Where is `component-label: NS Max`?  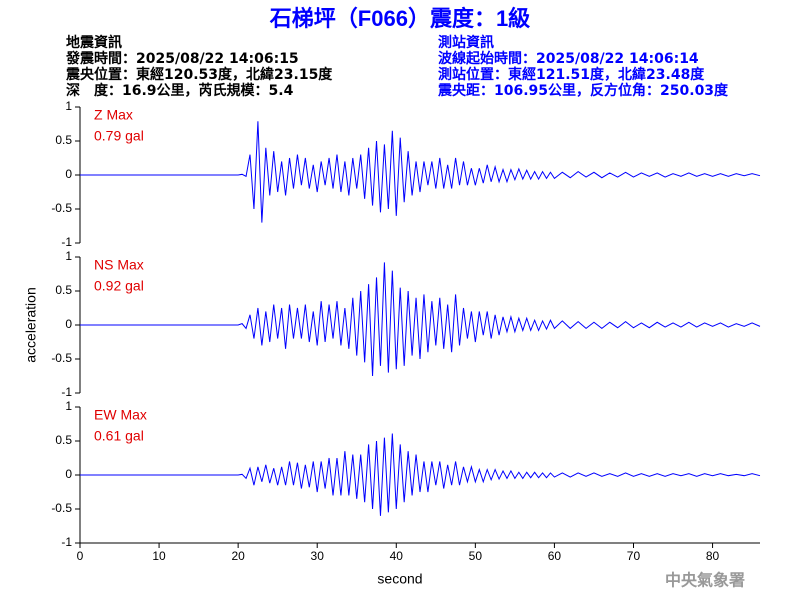
component-label: NS Max is located at coordinates (119, 265).